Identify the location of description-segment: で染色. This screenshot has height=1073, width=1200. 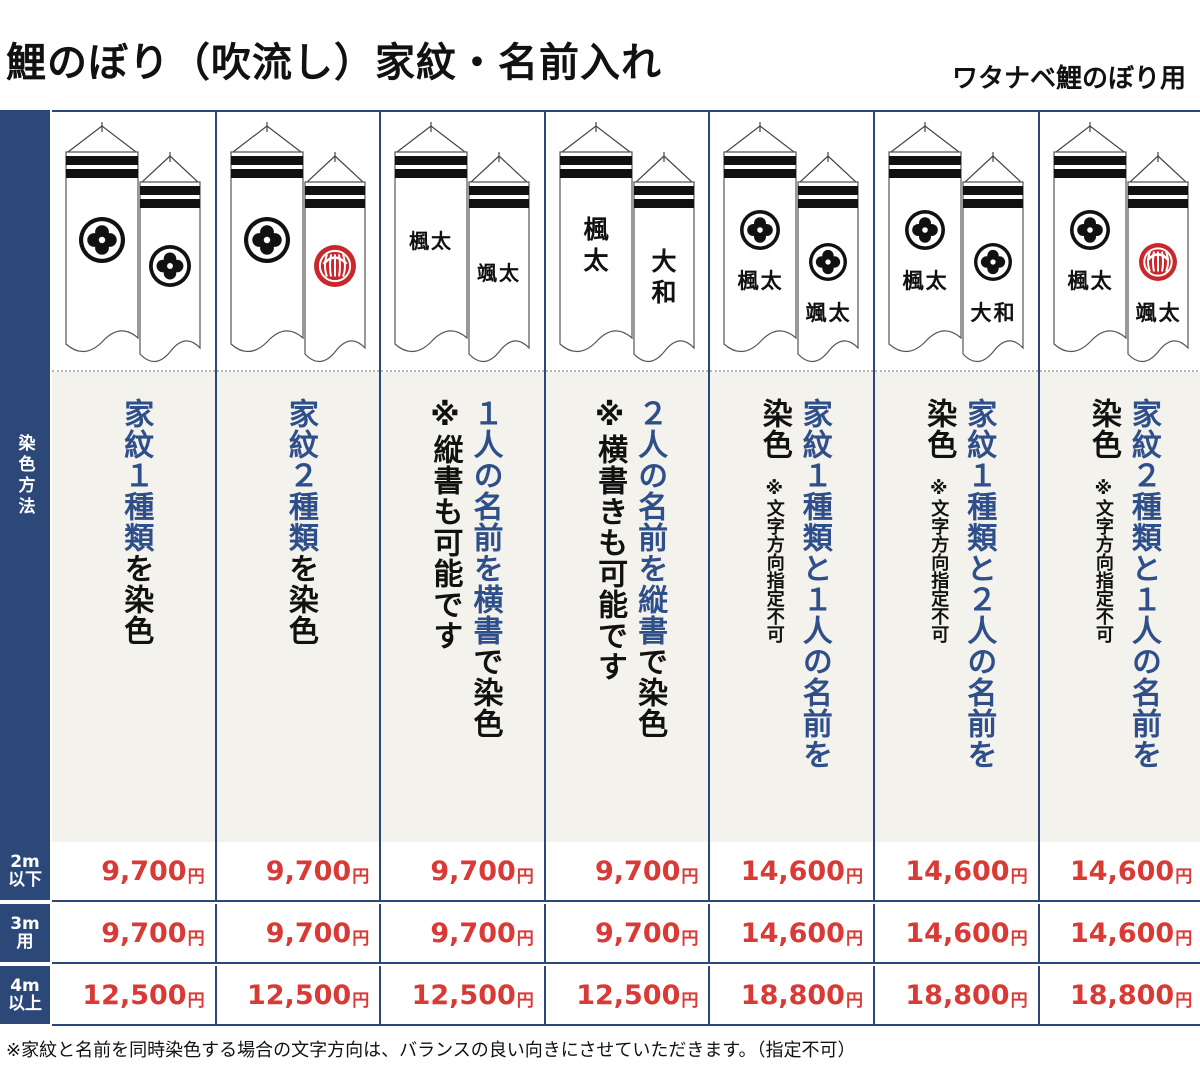
(650, 692).